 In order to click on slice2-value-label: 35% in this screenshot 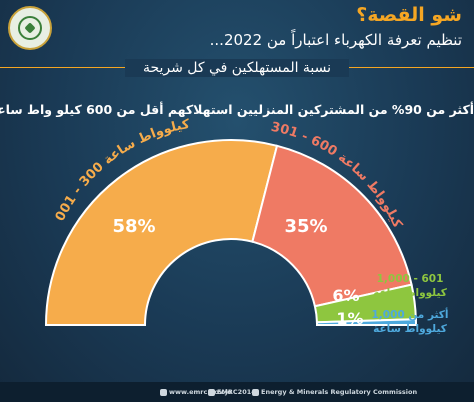, I will do `click(305, 226)`.